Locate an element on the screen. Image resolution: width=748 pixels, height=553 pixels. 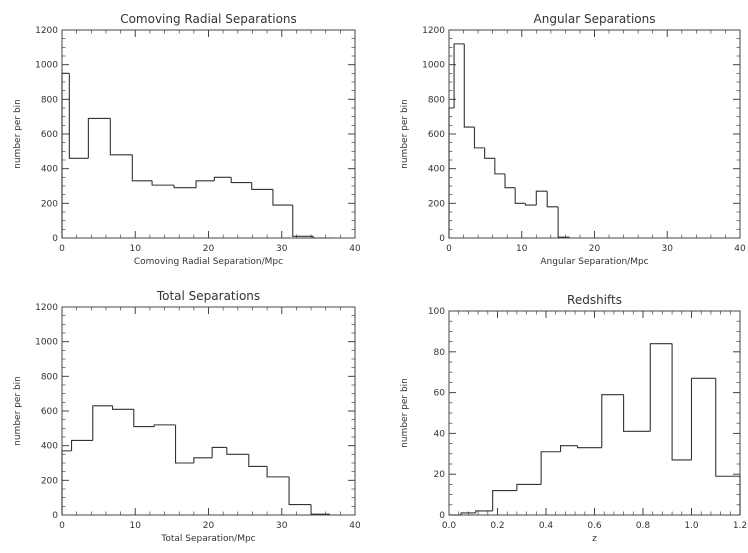
y-tick-label: 60 is located at coordinates (440, 394).